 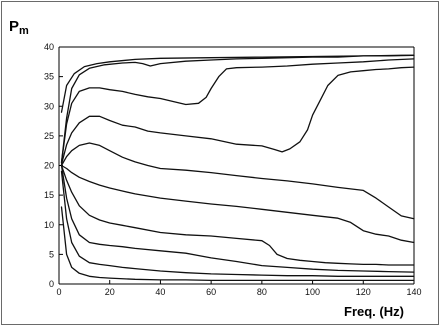 What do you see at coordinates (49, 166) in the screenshot?
I see `y-tick-label: 20` at bounding box center [49, 166].